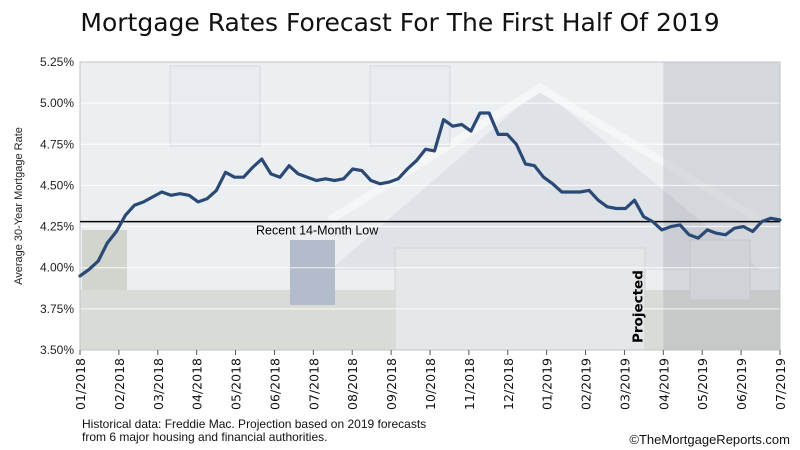  What do you see at coordinates (317, 231) in the screenshot?
I see `reference-line-label: Recent 14-Month Low` at bounding box center [317, 231].